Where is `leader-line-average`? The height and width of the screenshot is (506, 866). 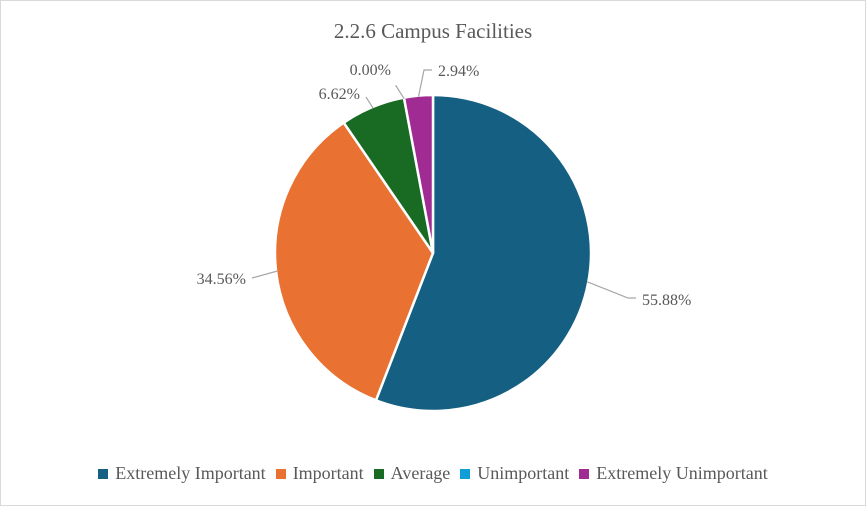 leader-line-average is located at coordinates (369, 102).